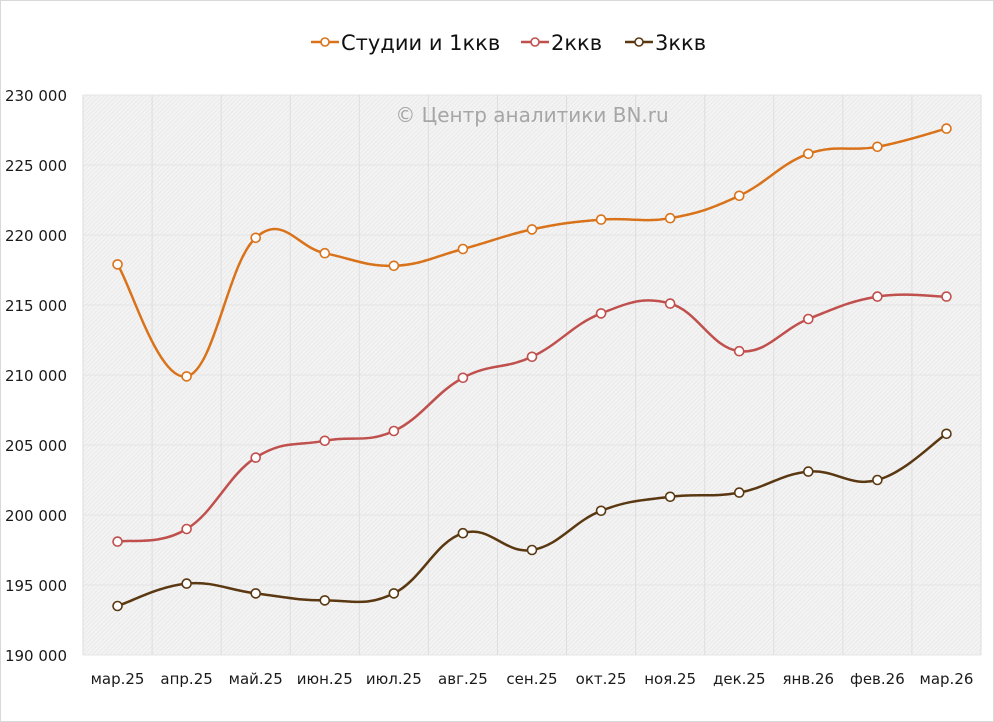 The width and height of the screenshot is (994, 722). I want to click on x-tick-label: авг.25, so click(463, 679).